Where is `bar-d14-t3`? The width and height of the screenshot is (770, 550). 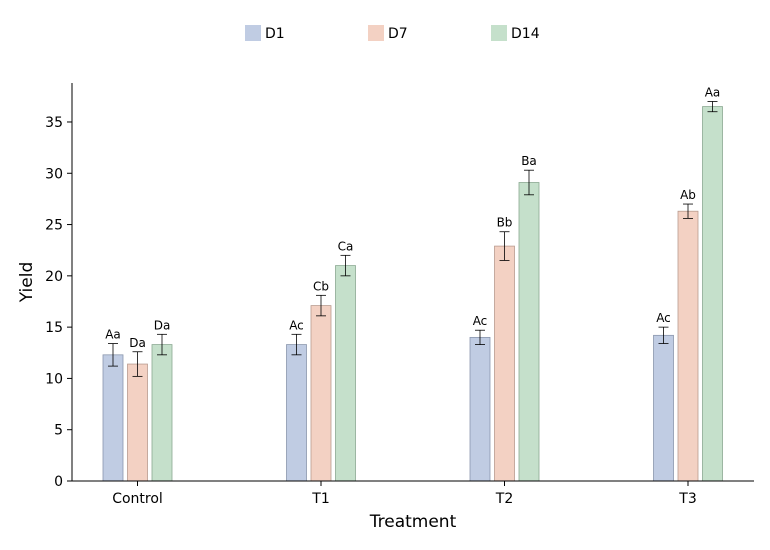 bar-d14-t3 is located at coordinates (712, 294).